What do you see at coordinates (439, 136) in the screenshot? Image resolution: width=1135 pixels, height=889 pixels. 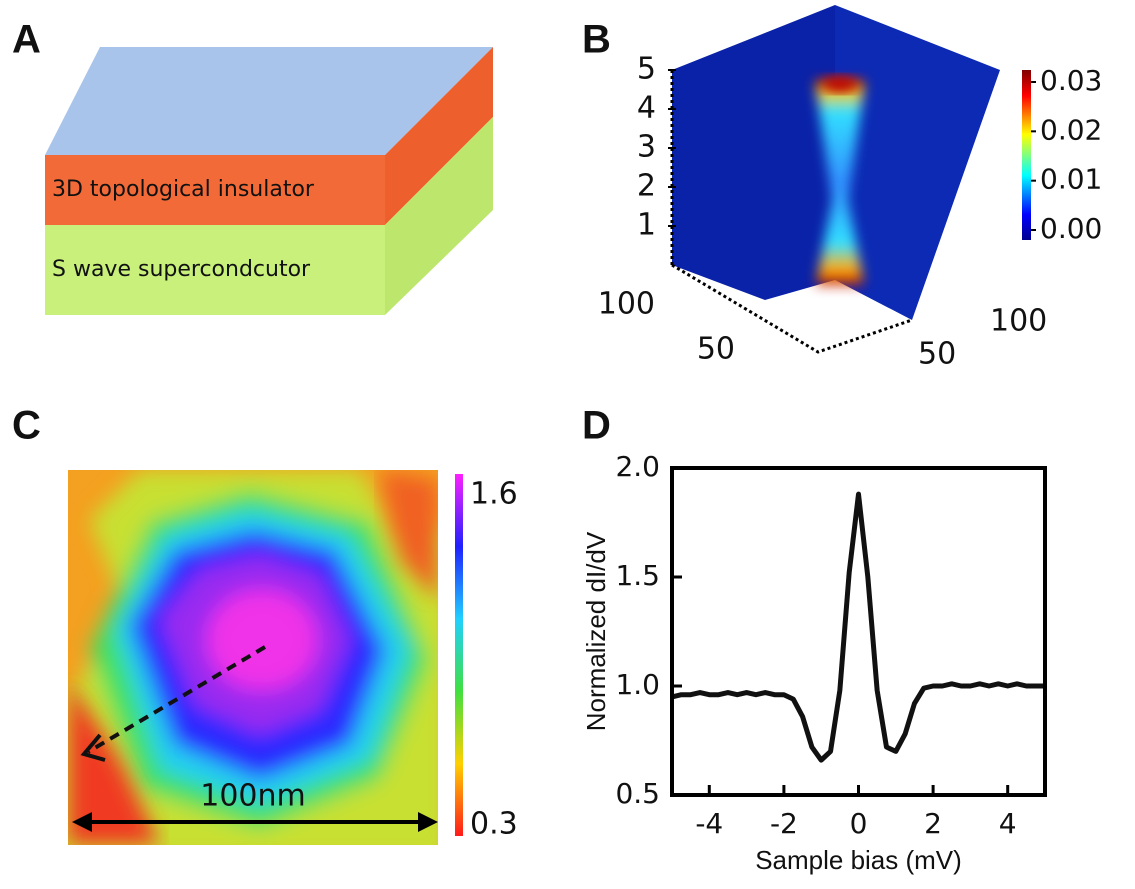 I see `ti-side` at bounding box center [439, 136].